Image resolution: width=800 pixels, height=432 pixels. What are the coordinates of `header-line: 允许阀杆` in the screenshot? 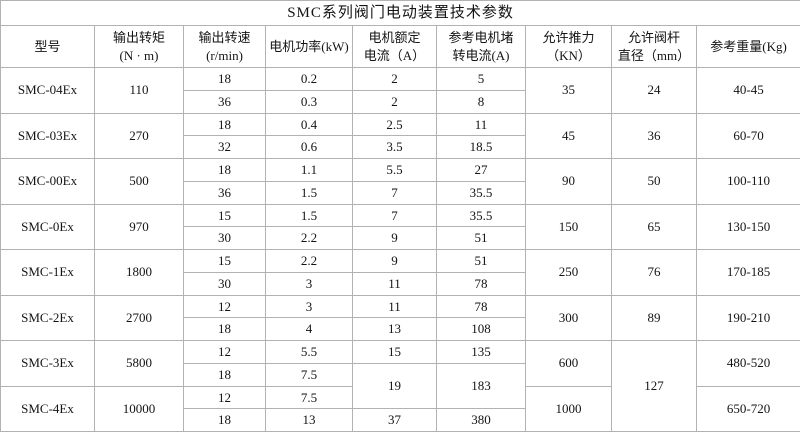 It's located at (654, 38).